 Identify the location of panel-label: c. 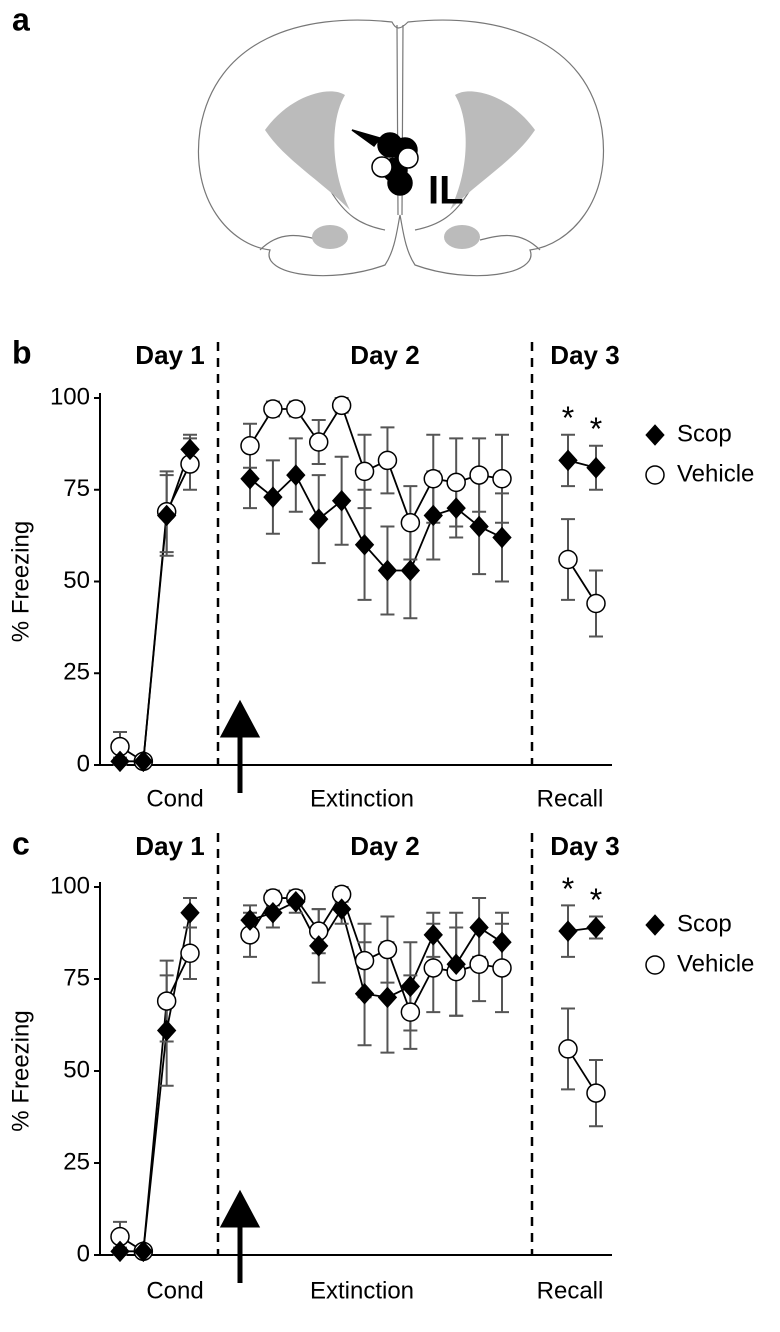
(21, 843).